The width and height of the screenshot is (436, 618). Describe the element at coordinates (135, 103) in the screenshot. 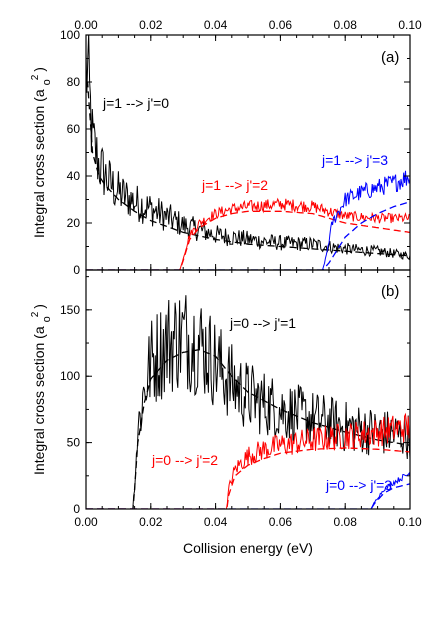

I see `series-annotation: j=1 --> j'=0` at that location.